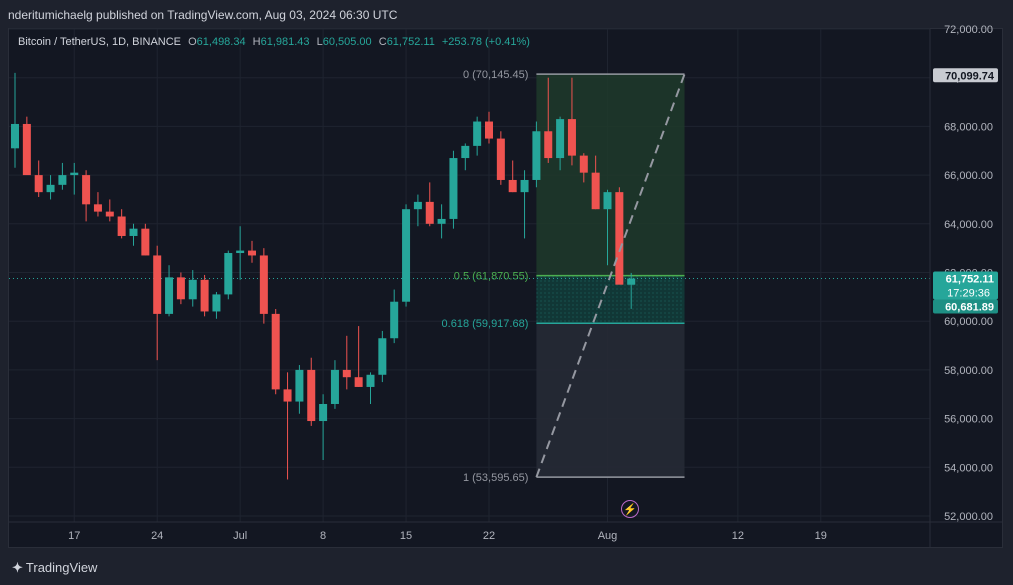 This screenshot has height=585, width=1013. Describe the element at coordinates (610, 299) in the screenshot. I see `fib-zone-texture` at that location.